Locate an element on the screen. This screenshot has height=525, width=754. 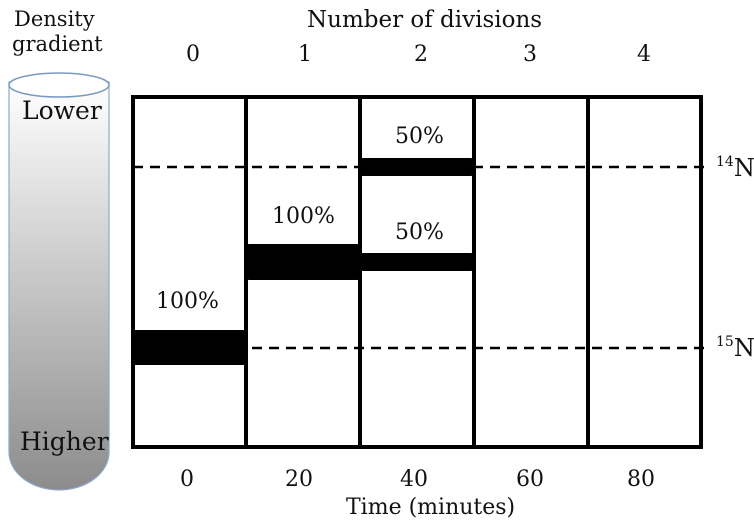
time-label: 60 is located at coordinates (530, 479).